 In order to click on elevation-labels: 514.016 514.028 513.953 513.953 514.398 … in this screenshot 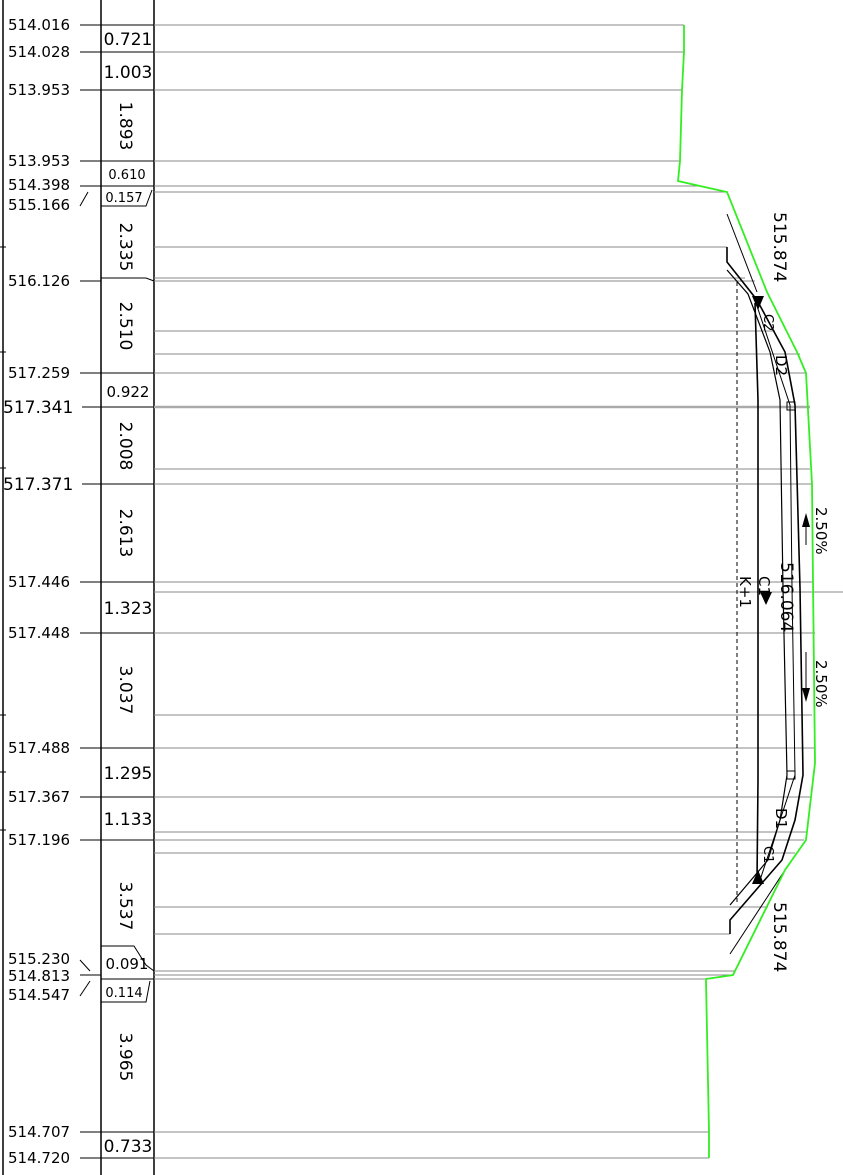, I will do `click(38, 591)`.